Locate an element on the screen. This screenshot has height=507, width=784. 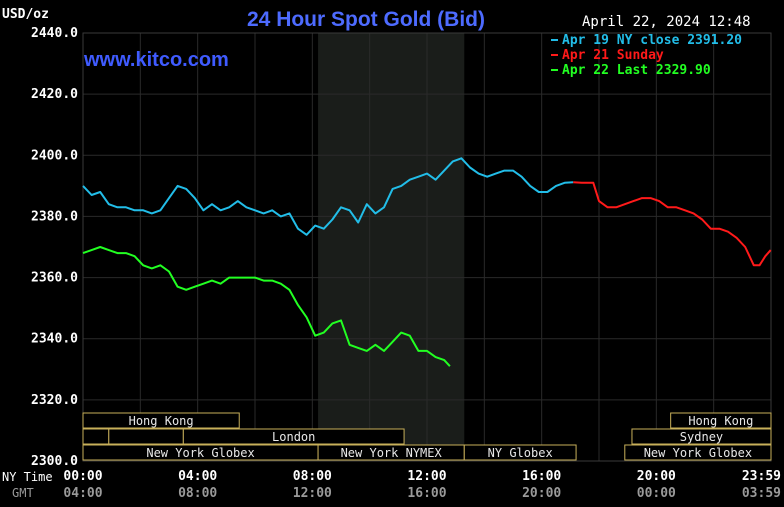
x-tick-label-gmt: 04:00 is located at coordinates (82, 493).